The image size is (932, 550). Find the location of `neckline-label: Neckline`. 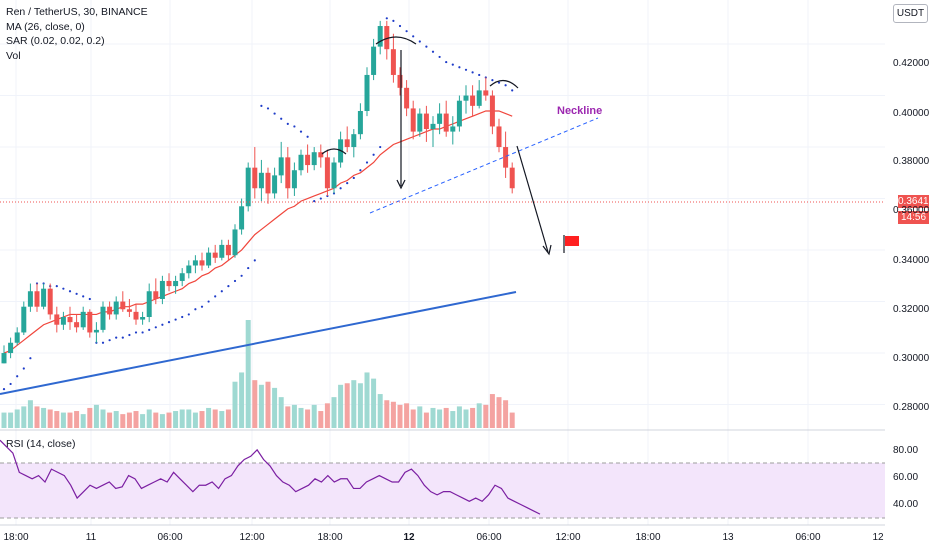

neckline-label: Neckline is located at coordinates (580, 111).